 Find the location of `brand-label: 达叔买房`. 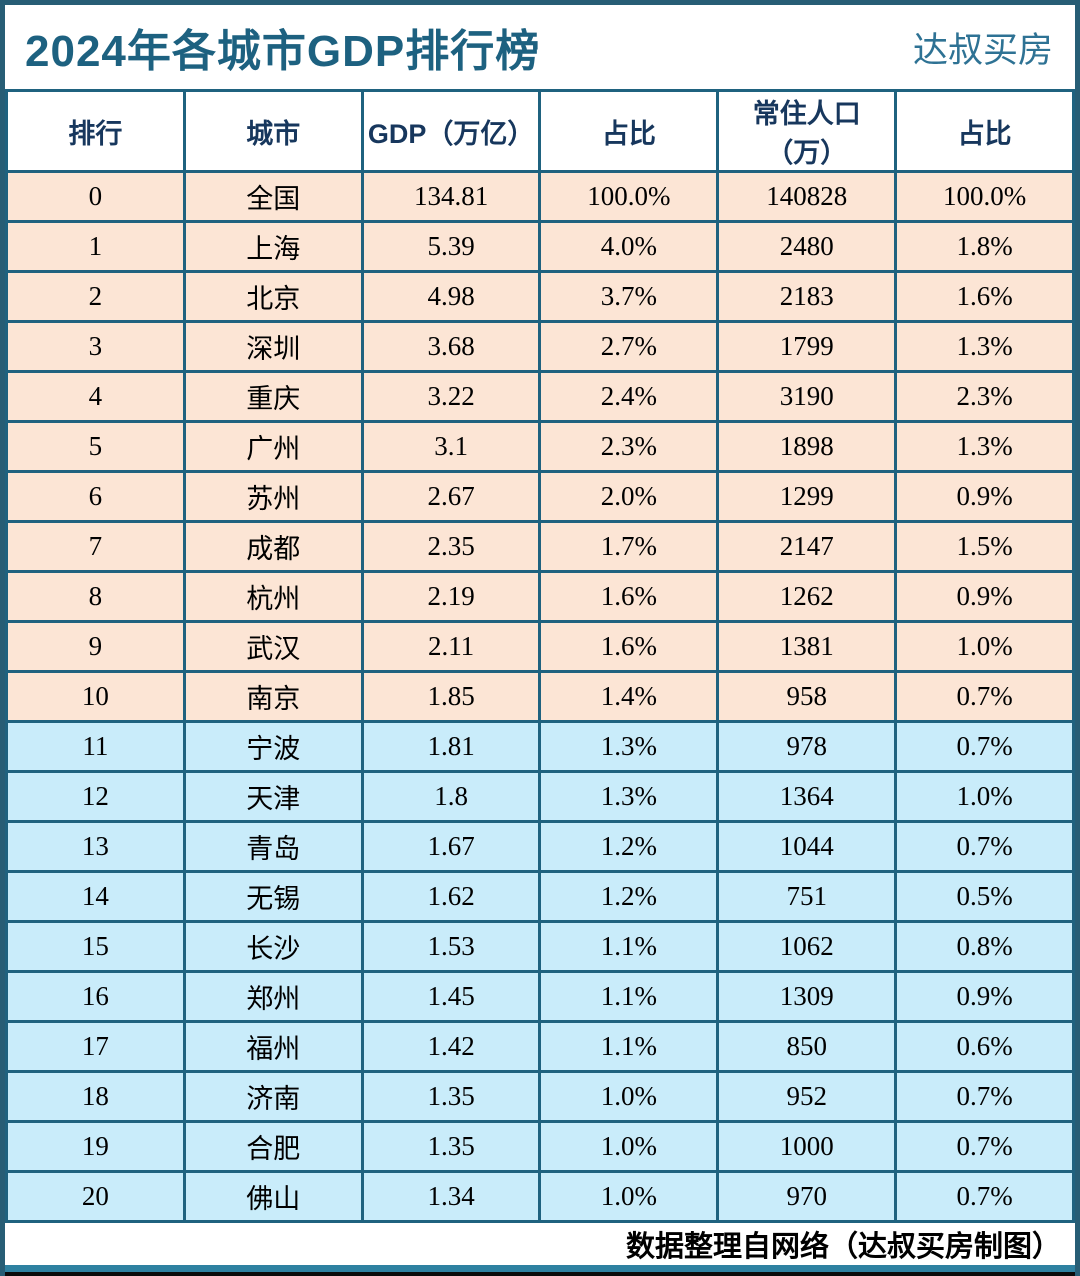

brand-label: 达叔买房 is located at coordinates (982, 50).